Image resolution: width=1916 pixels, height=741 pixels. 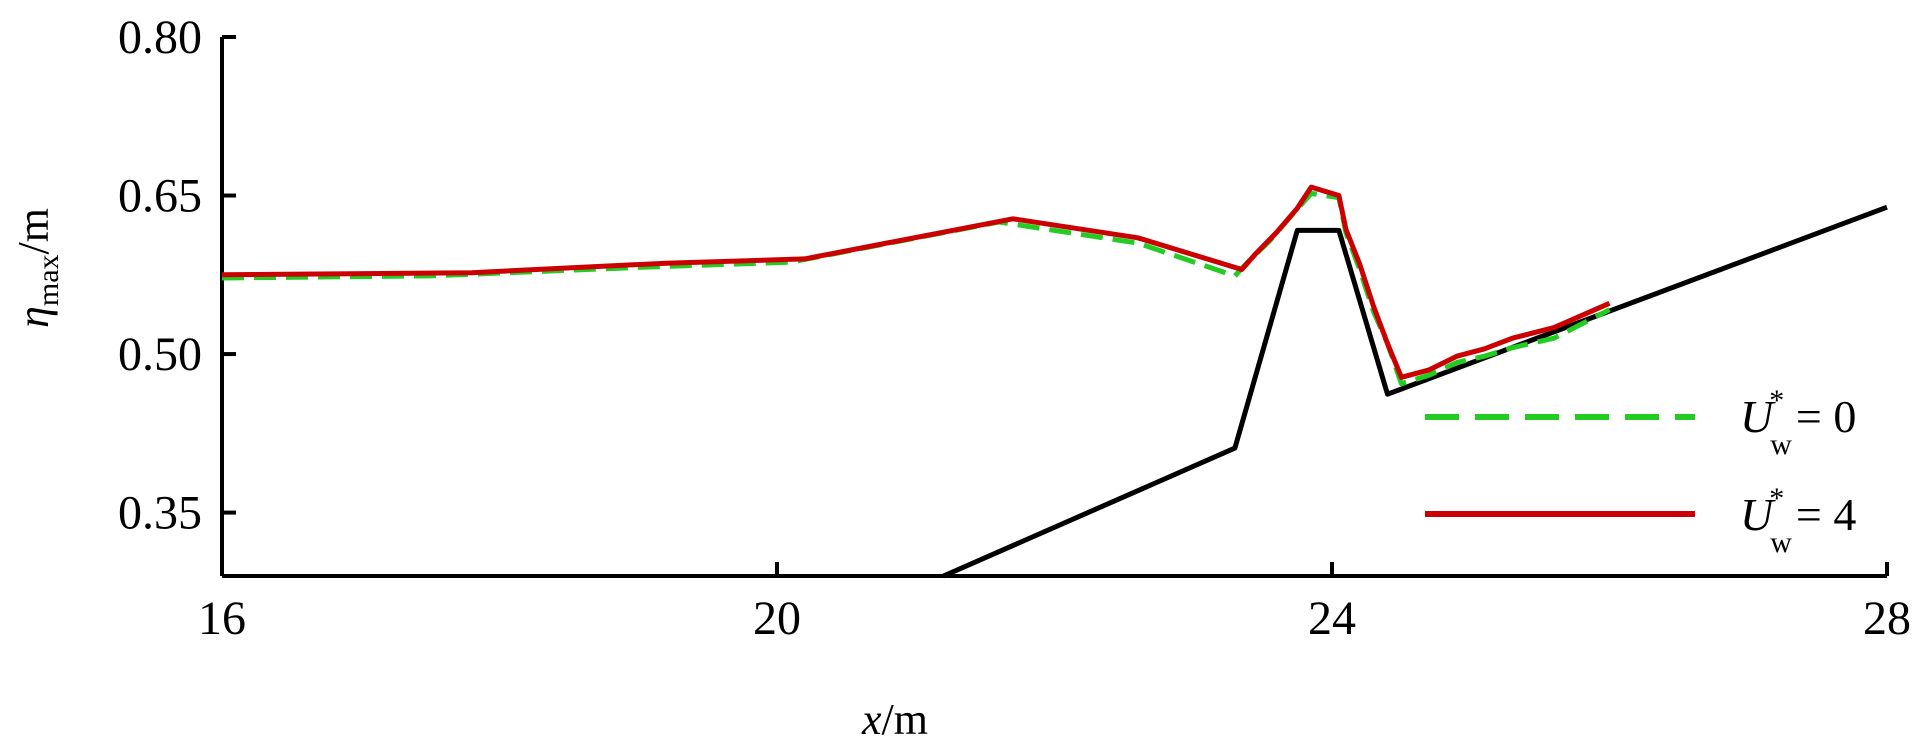 I want to click on y-tick-label: 0.80, so click(x=160, y=37).